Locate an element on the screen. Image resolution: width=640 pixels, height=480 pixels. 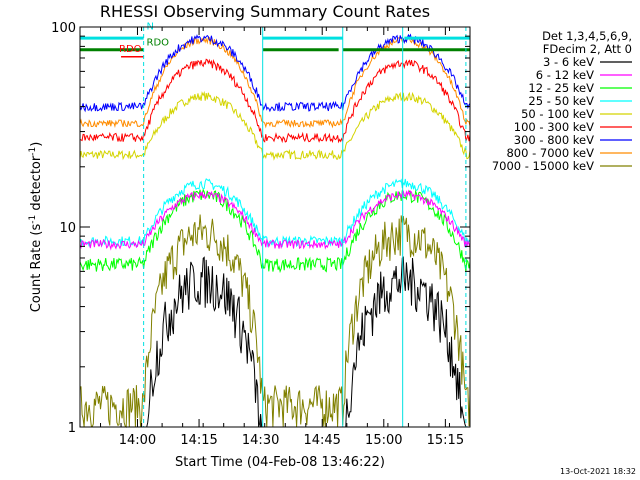
legend-entry-label: 50 - 100 keV is located at coordinates (557, 114).